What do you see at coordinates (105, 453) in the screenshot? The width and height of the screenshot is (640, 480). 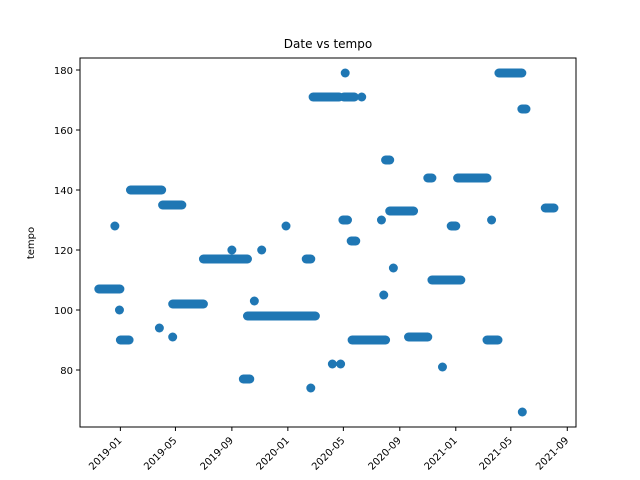 I see `x-tick-label: 2019-01` at bounding box center [105, 453].